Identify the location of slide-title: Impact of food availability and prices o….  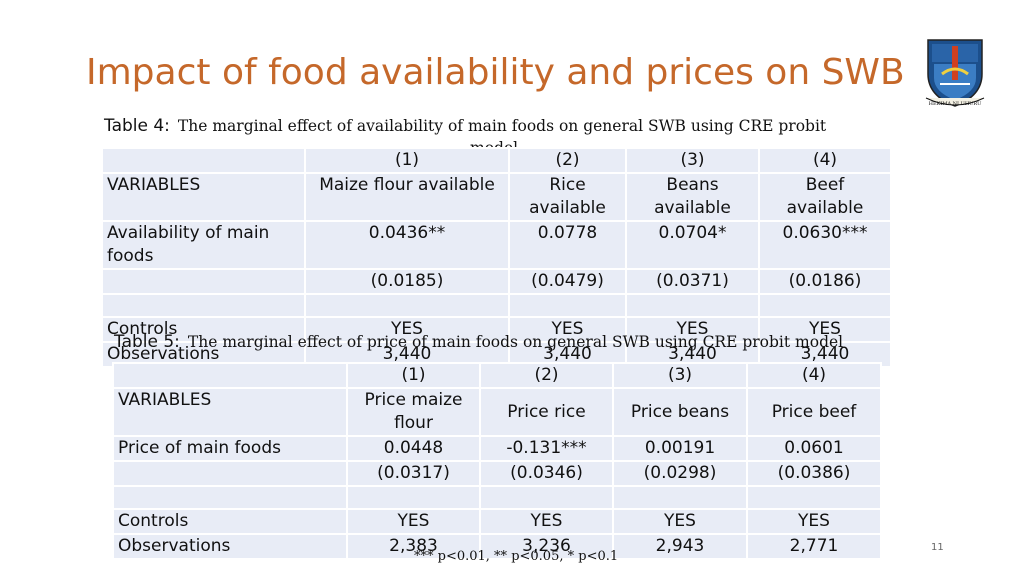
(495, 72).